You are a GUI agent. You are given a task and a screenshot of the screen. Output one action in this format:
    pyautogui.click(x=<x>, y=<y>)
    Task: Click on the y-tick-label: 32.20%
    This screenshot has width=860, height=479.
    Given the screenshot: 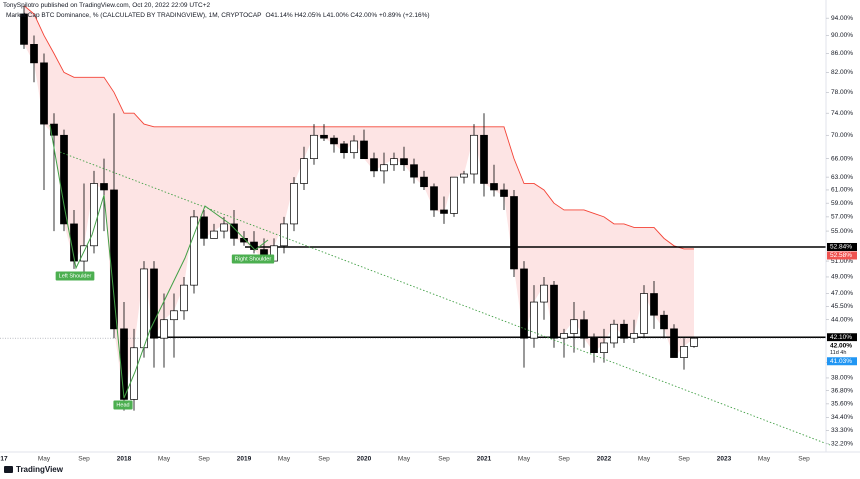 What is the action you would take?
    pyautogui.click(x=842, y=443)
    